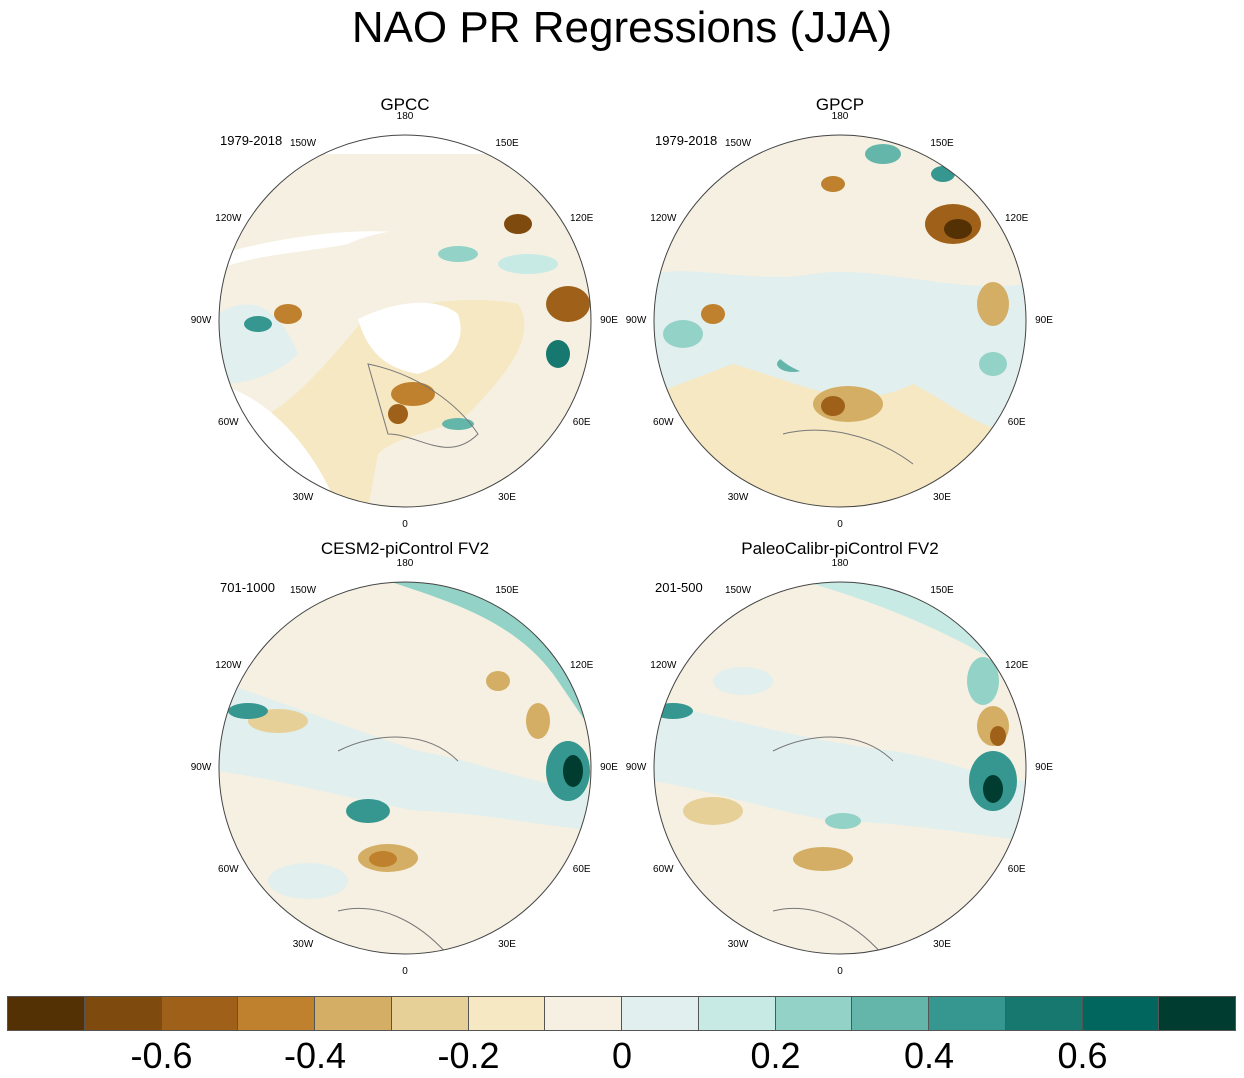 This screenshot has height=1078, width=1244. I want to click on panel-title: CESM2-piControl FV2, so click(405, 548).